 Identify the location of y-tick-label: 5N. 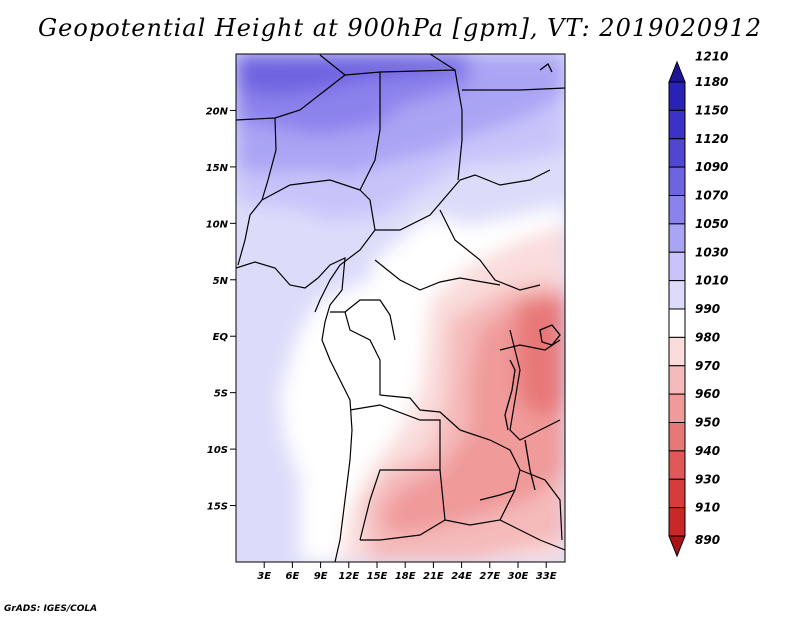
(221, 281).